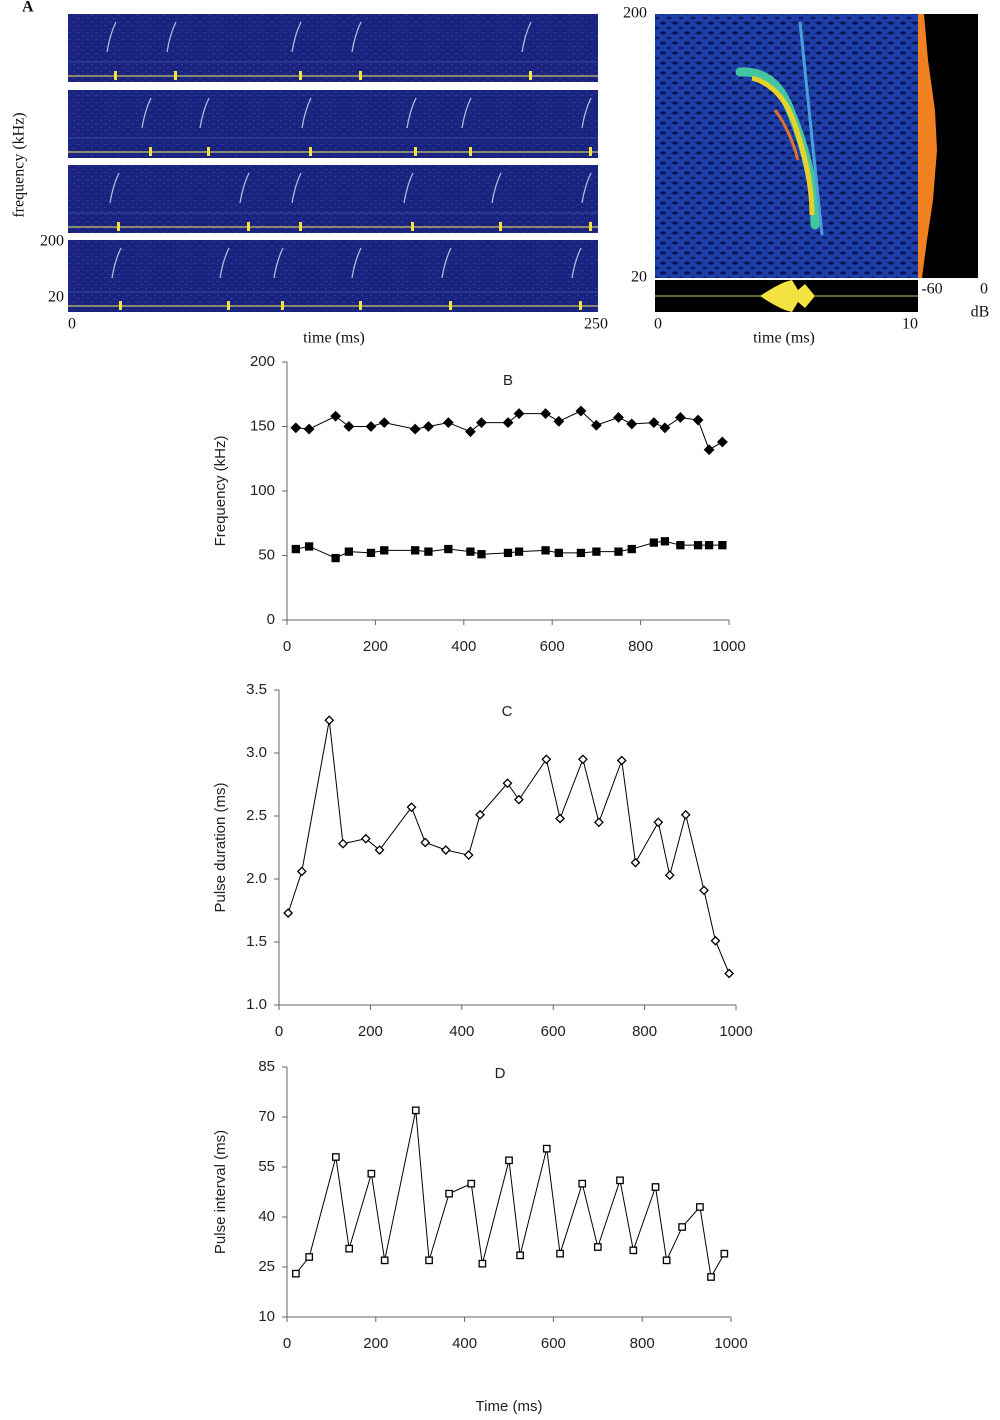 The image size is (1000, 1420). What do you see at coordinates (256, 752) in the screenshot?
I see `y-tick-label: 3.0` at bounding box center [256, 752].